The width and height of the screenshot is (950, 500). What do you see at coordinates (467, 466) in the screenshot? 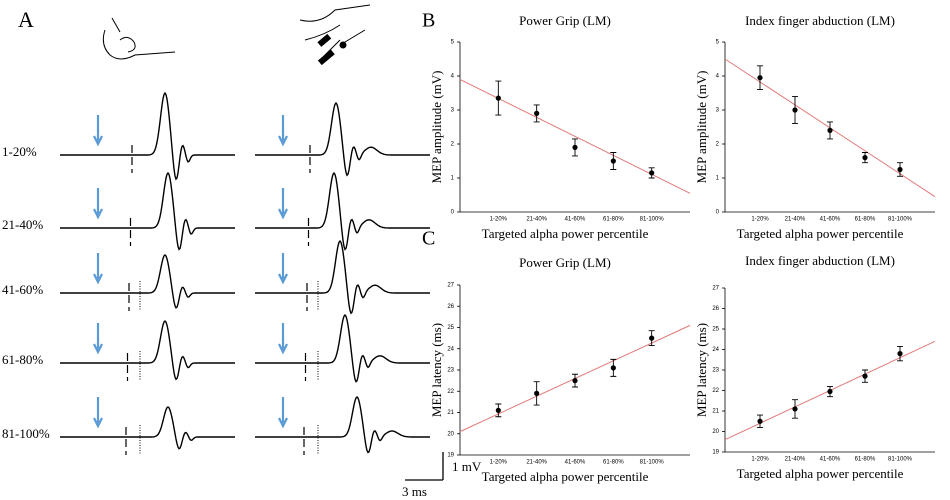
I see `scale-label: 1 mV` at bounding box center [467, 466].